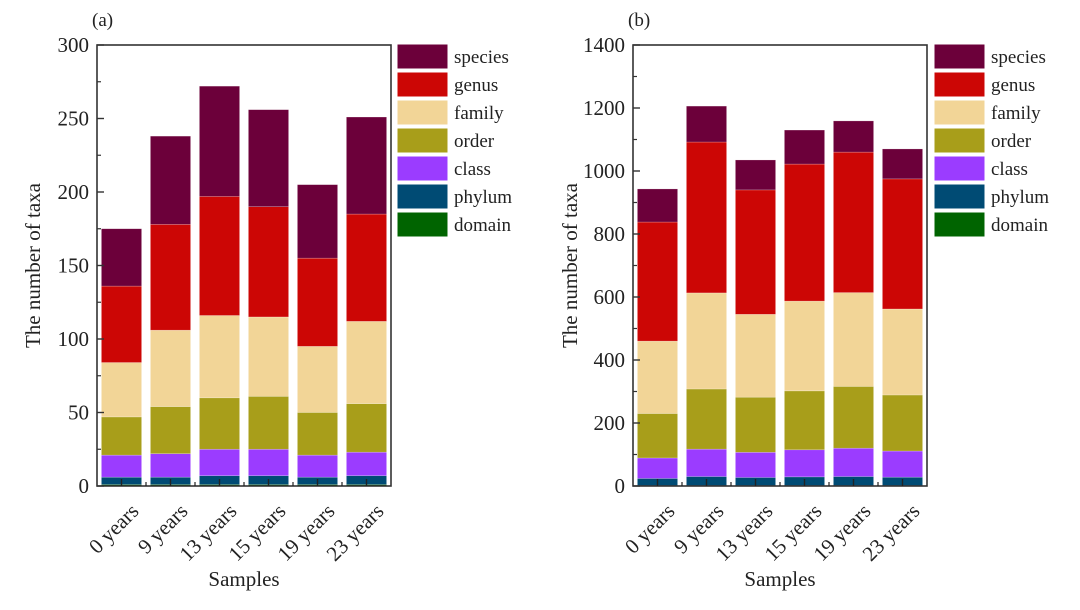  I want to click on legend-item-phylum: phylum, so click(454, 196).